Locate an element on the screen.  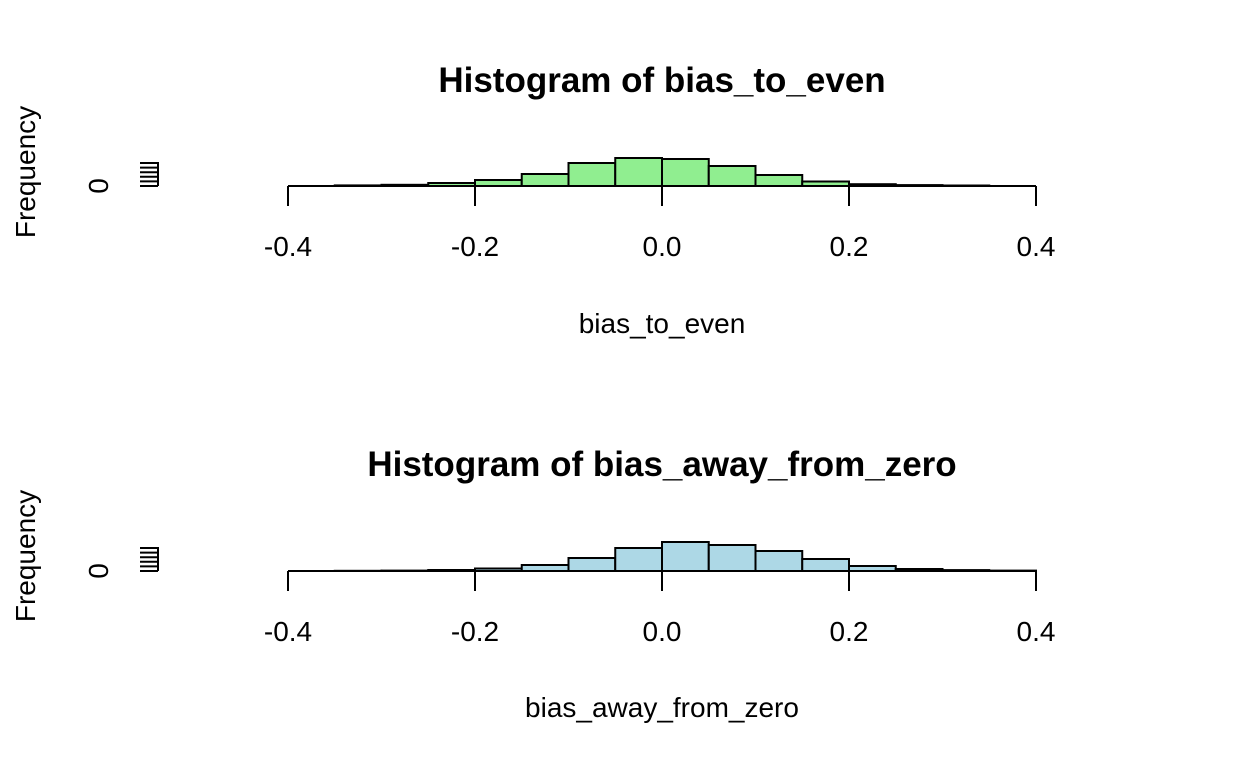
x-axis-label: bias_to_even is located at coordinates (662, 323).